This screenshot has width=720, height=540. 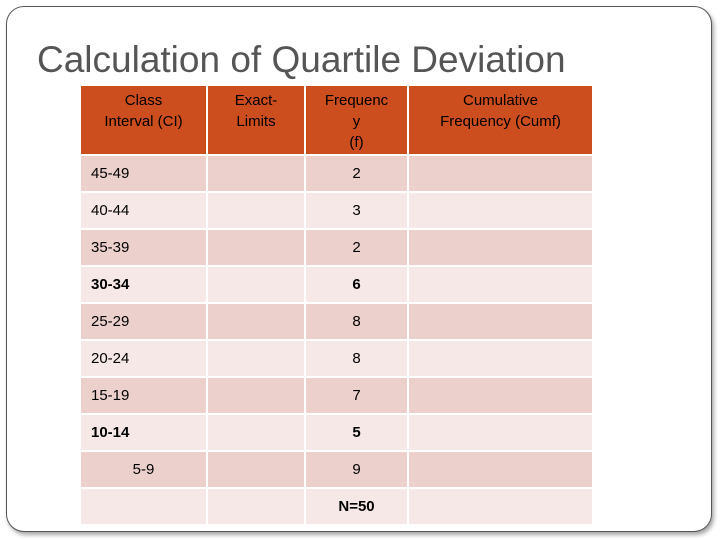 I want to click on class-interval-cell: 45-49, so click(x=143, y=173).